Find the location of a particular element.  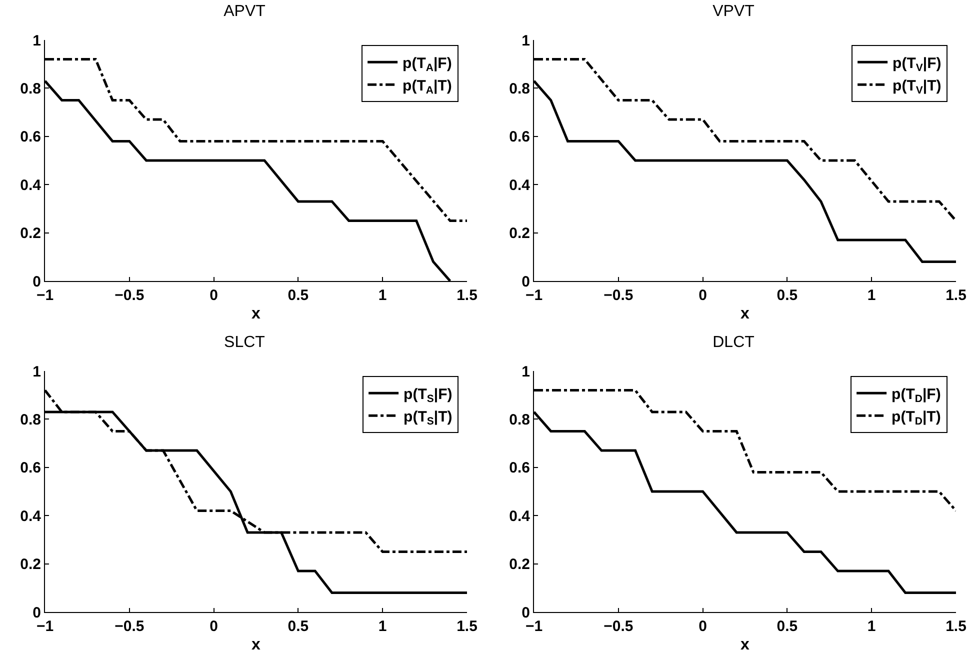

legend-label: p(T$_{S}$|T) is located at coordinates (428, 418).